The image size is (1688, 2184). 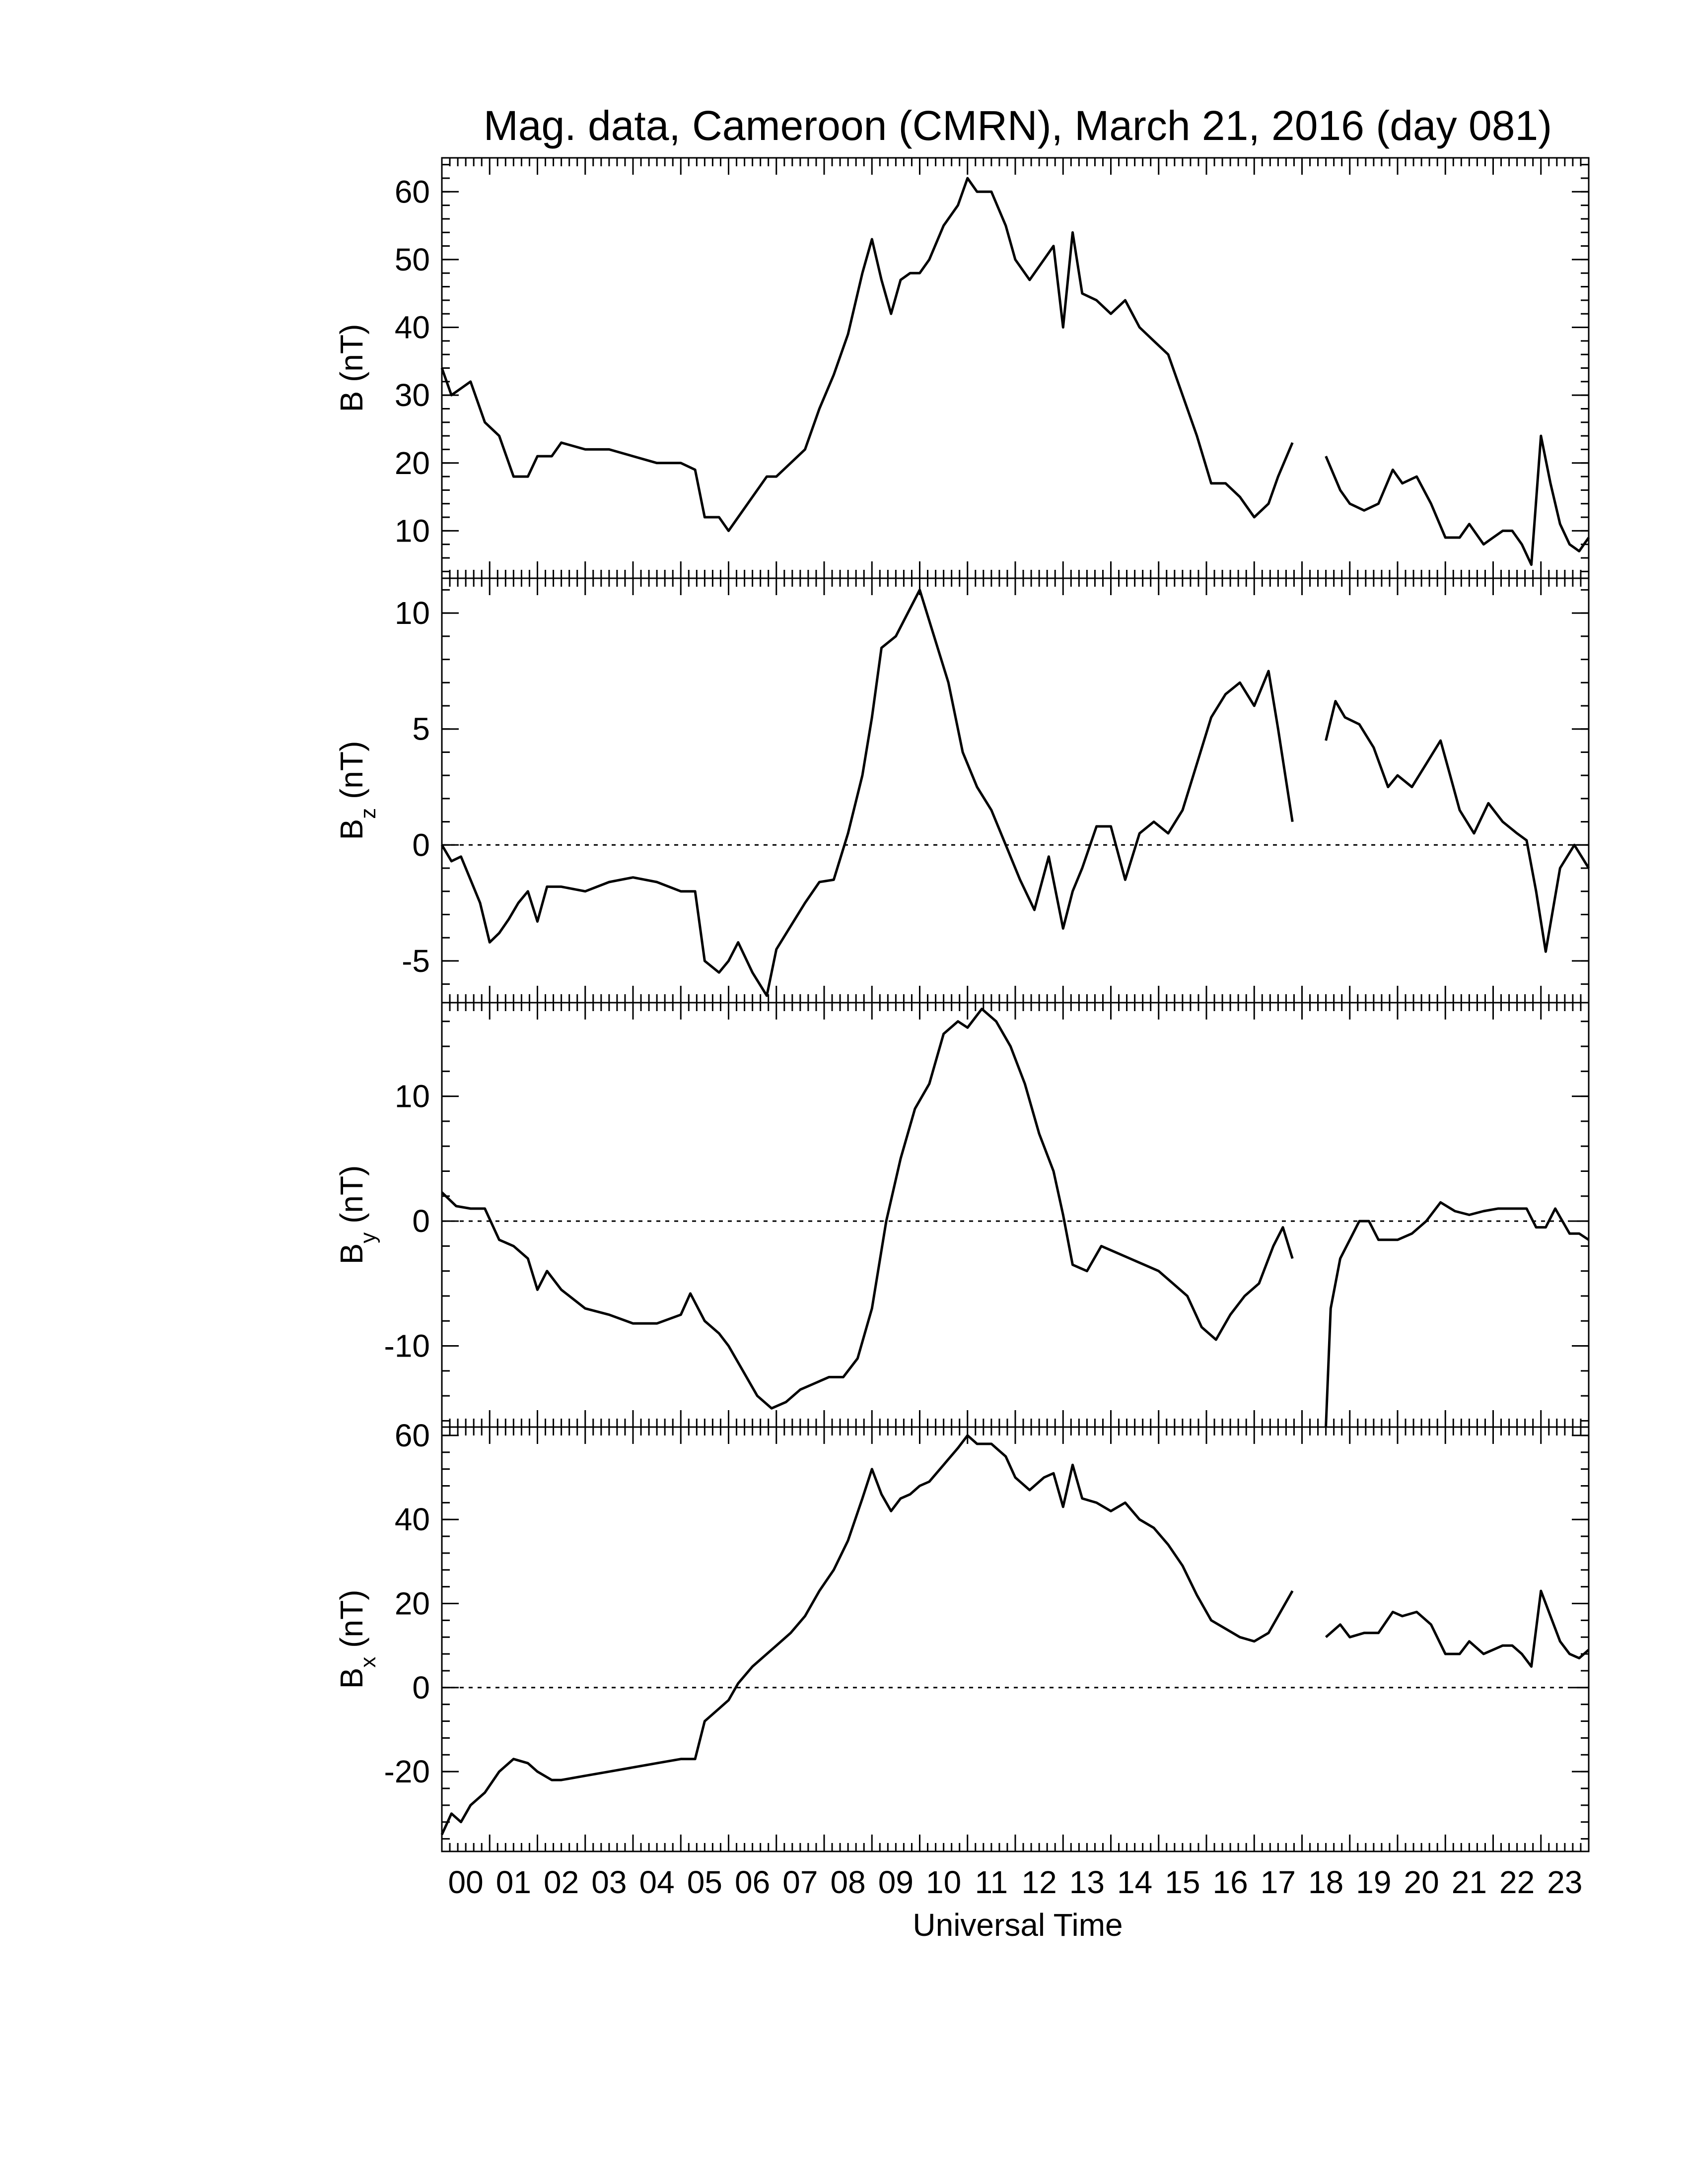 What do you see at coordinates (407, 1346) in the screenshot?
I see `y-tick-label: -10` at bounding box center [407, 1346].